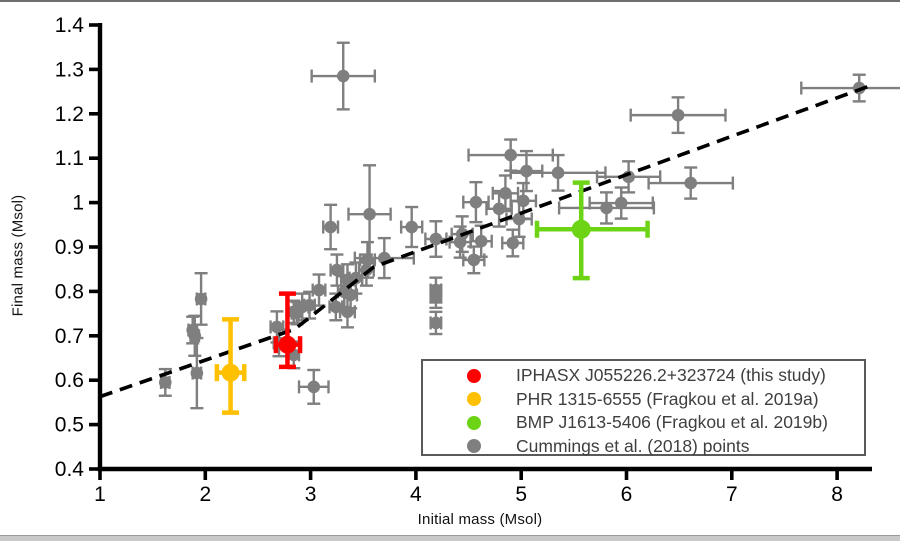 The height and width of the screenshot is (541, 900). Describe the element at coordinates (69, 336) in the screenshot. I see `y-tick-label: 0.7` at that location.